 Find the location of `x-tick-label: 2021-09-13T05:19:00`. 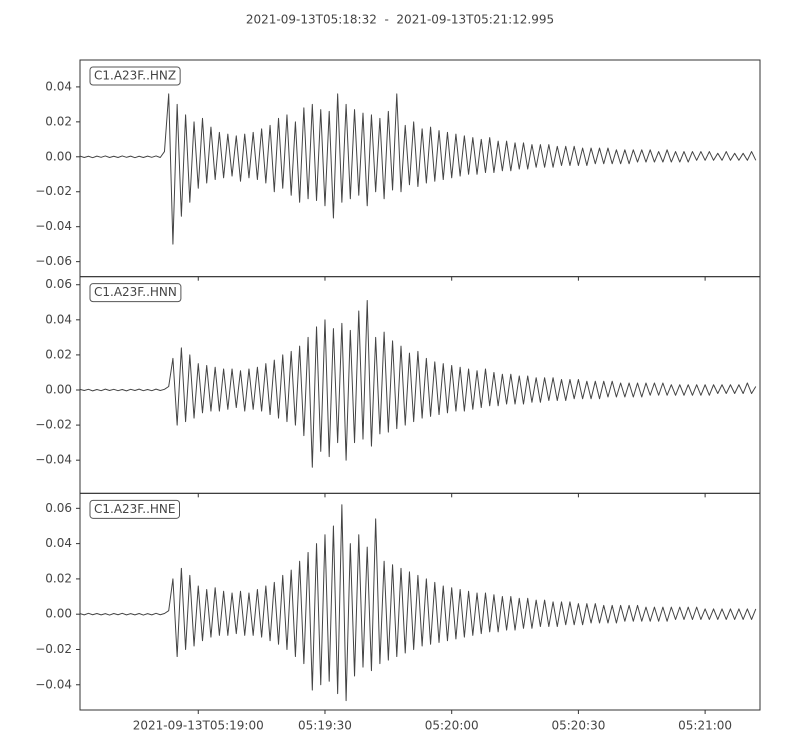

x-tick-label: 2021-09-13T05:19:00 is located at coordinates (198, 726).